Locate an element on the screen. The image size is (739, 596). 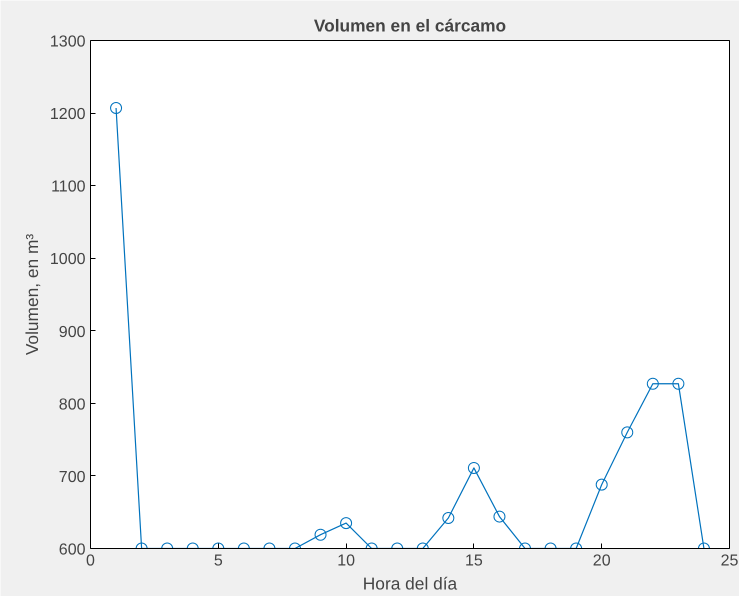
x-tick-label: 10 is located at coordinates (346, 561).